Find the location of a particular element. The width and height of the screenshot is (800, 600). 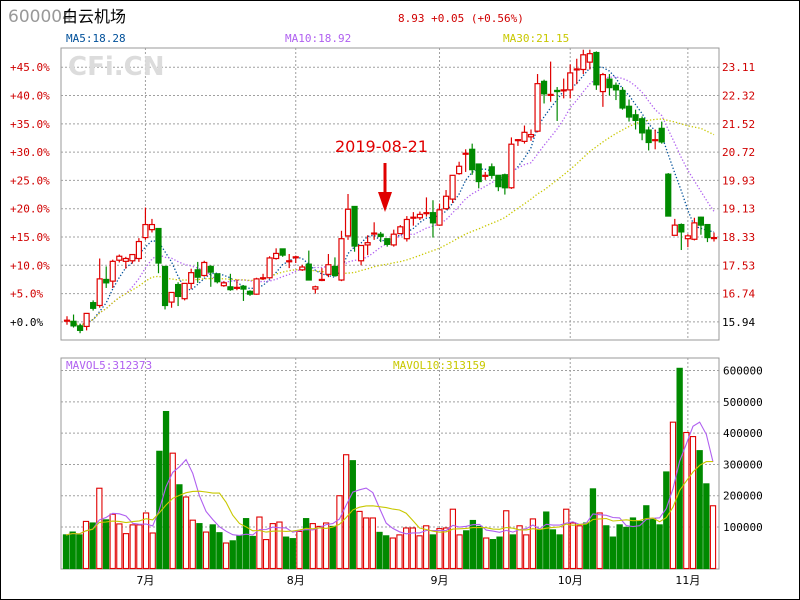

percent-tick-label: +20.0% is located at coordinates (30, 209).